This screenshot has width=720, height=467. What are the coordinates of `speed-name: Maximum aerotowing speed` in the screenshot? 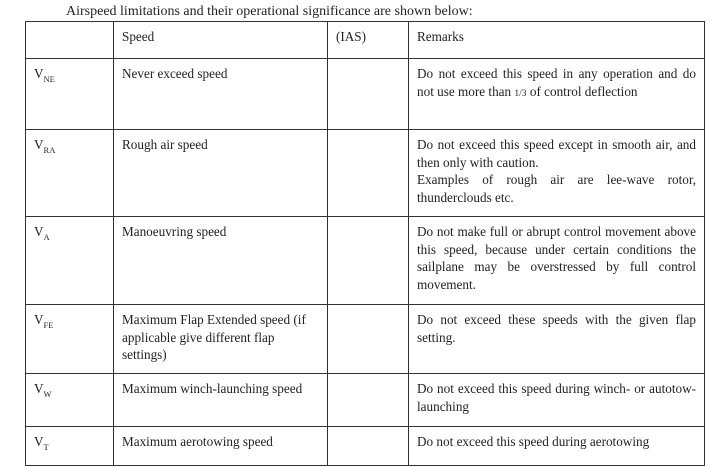 It's located at (220, 446).